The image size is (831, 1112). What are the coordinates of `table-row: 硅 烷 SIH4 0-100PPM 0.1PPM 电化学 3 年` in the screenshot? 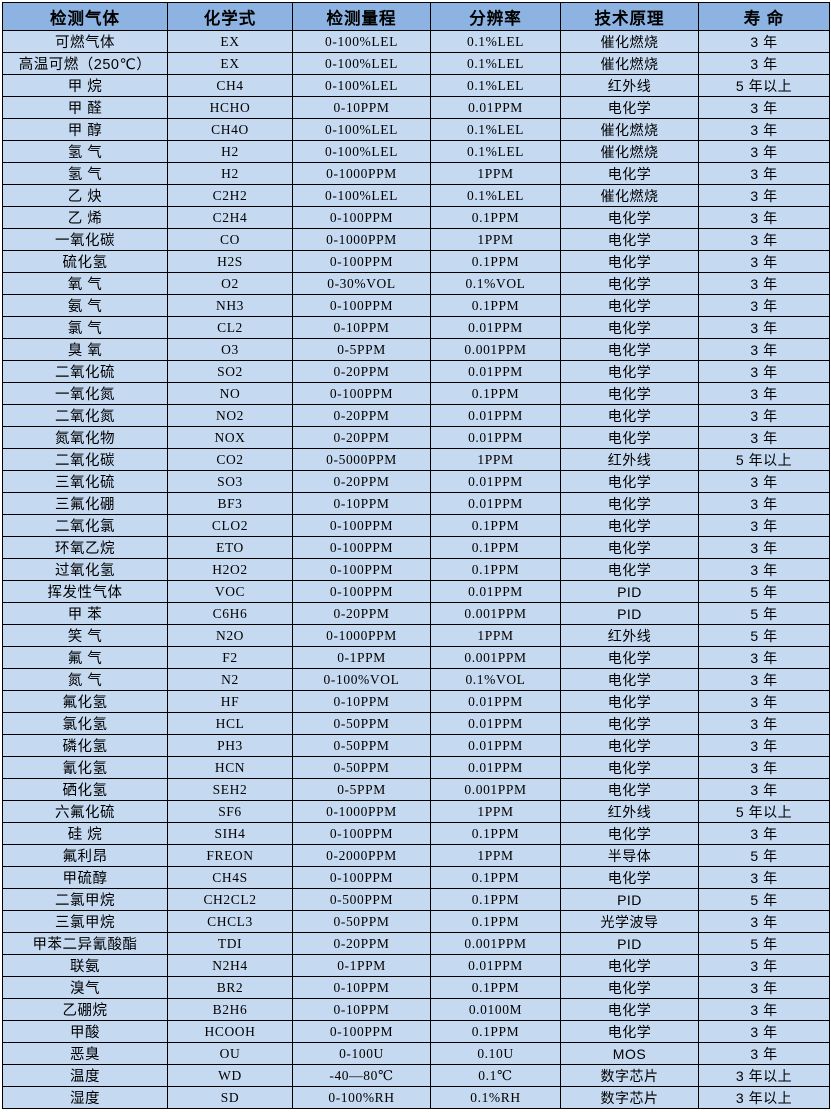 It's located at (416, 833).